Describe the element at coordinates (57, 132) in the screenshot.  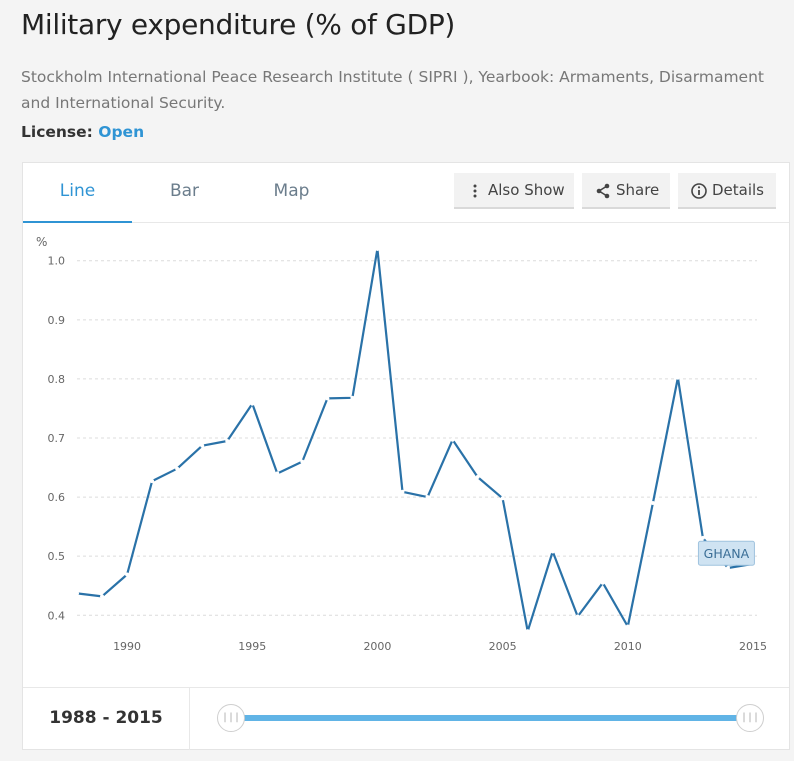
I see `license-label: License:` at that location.